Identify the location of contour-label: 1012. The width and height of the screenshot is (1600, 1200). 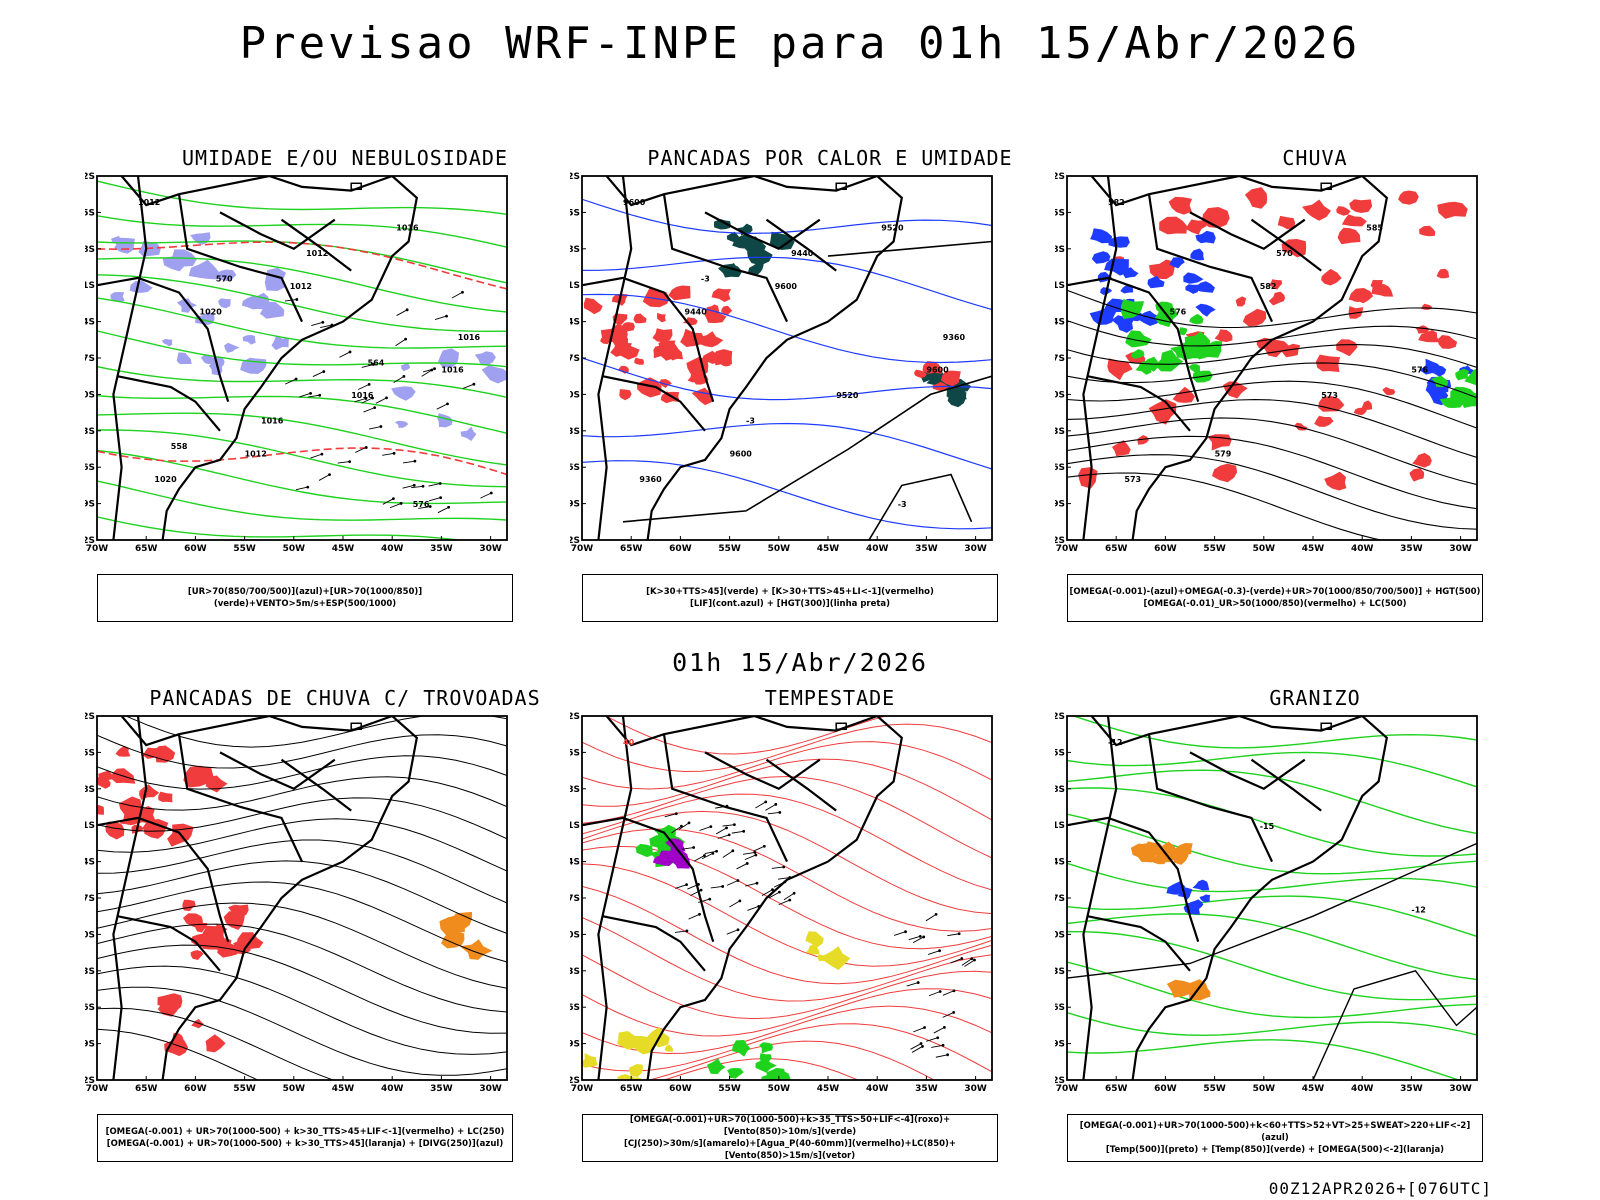
(317, 253).